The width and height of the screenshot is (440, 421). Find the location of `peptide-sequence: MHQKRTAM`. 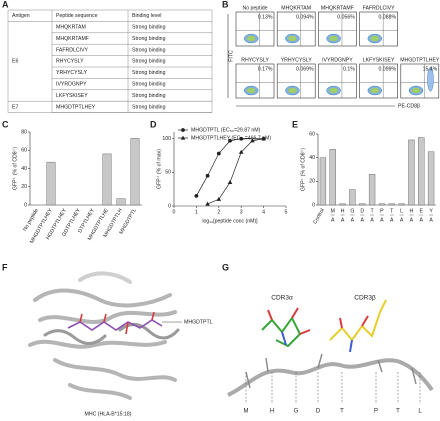

peptide-sequence: MHQKRTAM is located at coordinates (71, 27).